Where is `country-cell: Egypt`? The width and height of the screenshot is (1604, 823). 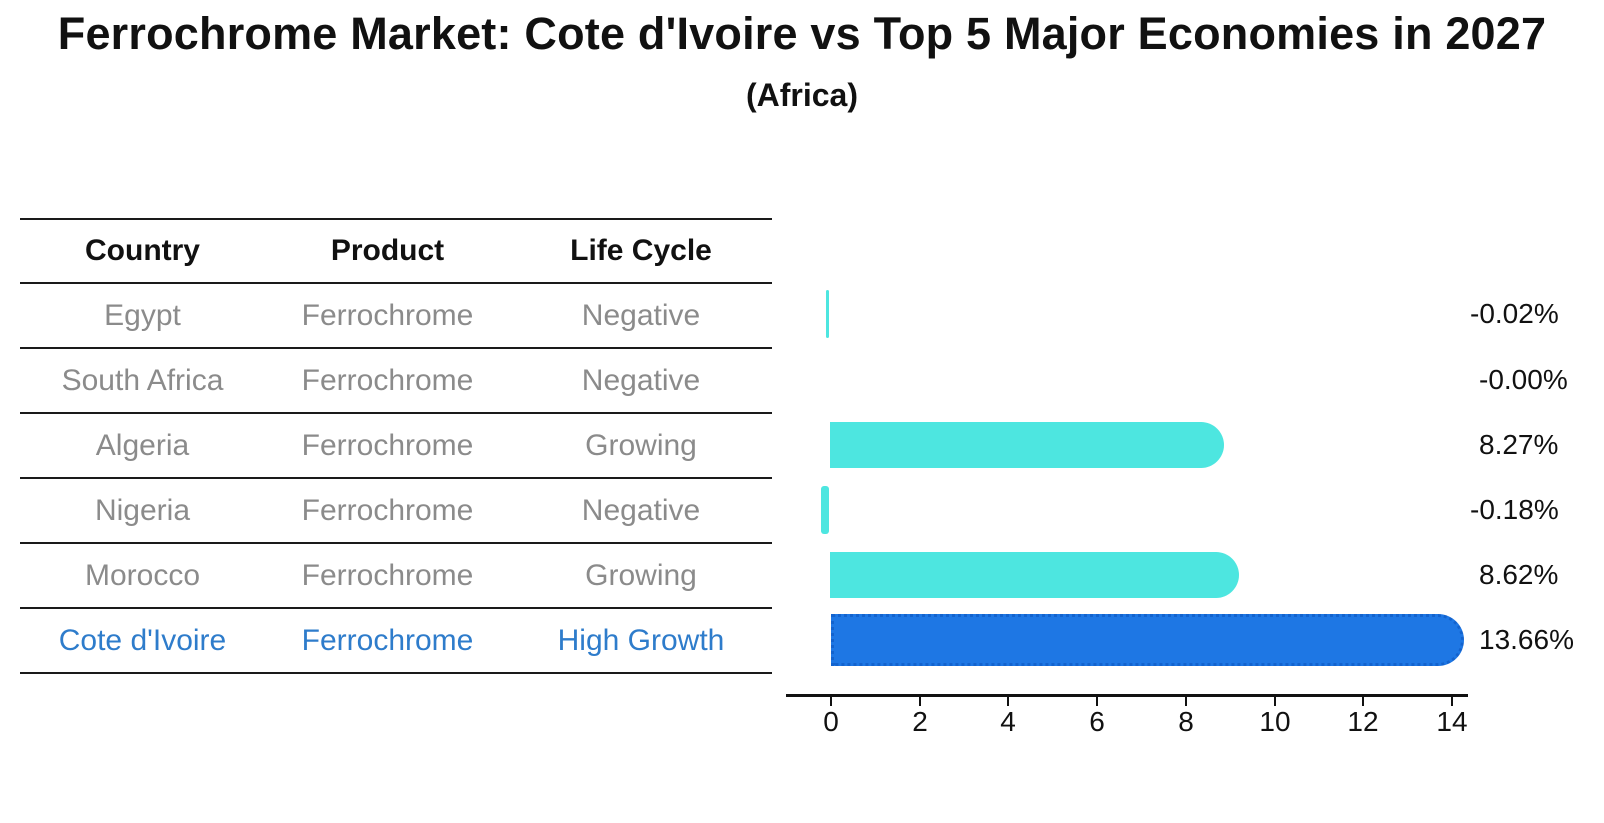
country-cell: Egypt is located at coordinates (142, 315).